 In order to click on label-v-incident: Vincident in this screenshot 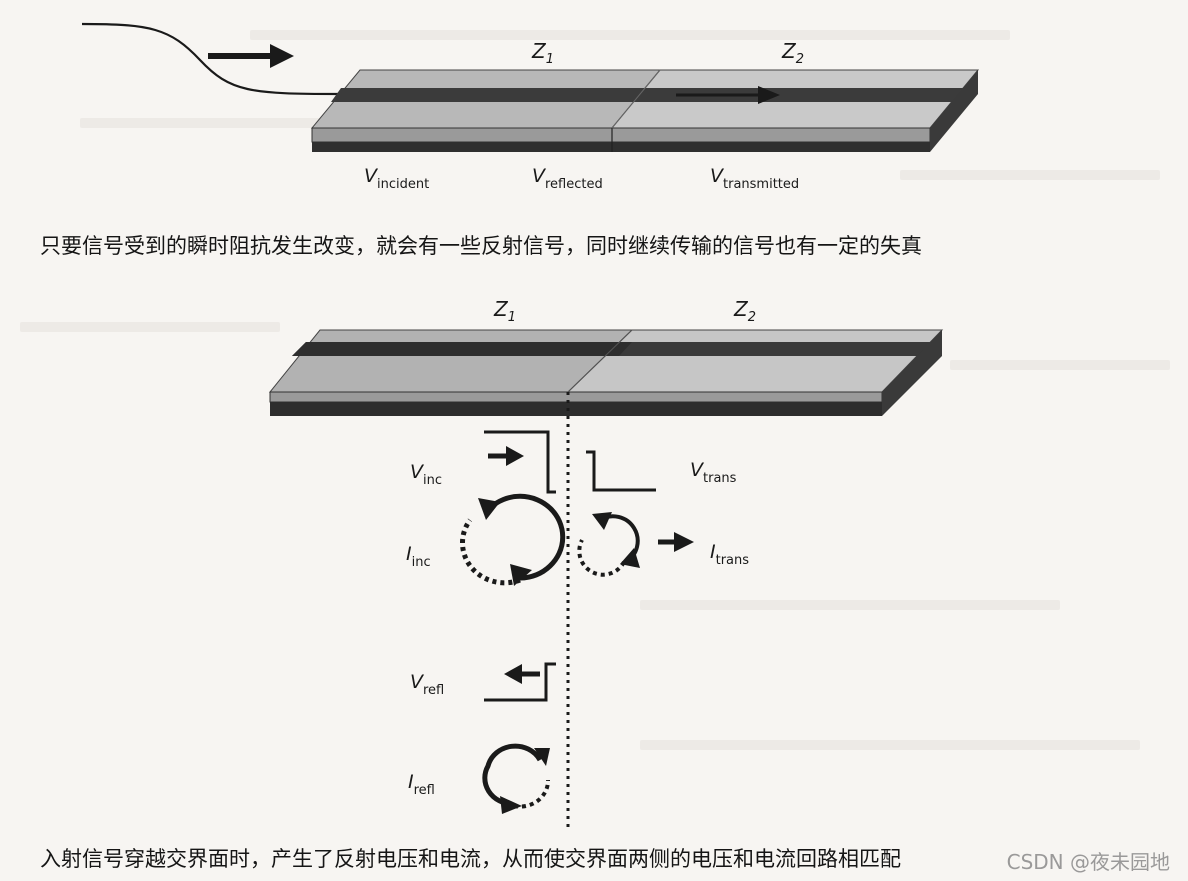, I will do `click(396, 178)`.